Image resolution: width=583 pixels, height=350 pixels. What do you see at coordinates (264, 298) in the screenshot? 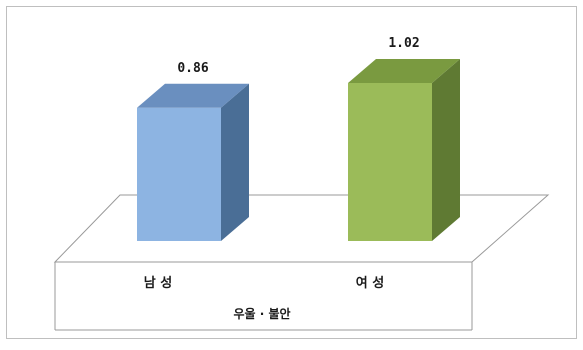
I see `labels-group: 남 성 여 성 우울 · 불안` at bounding box center [264, 298].